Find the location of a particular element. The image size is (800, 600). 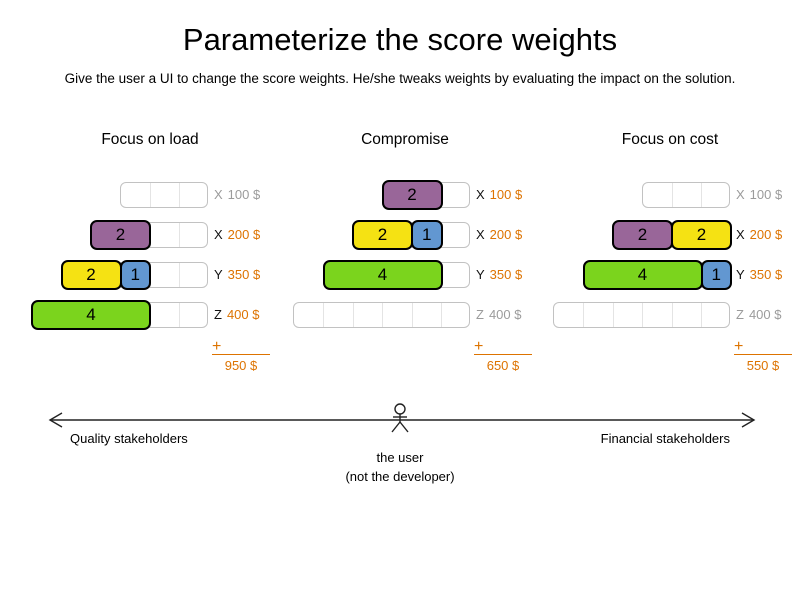

cost-sum: +550 $ is located at coordinates (763, 355).